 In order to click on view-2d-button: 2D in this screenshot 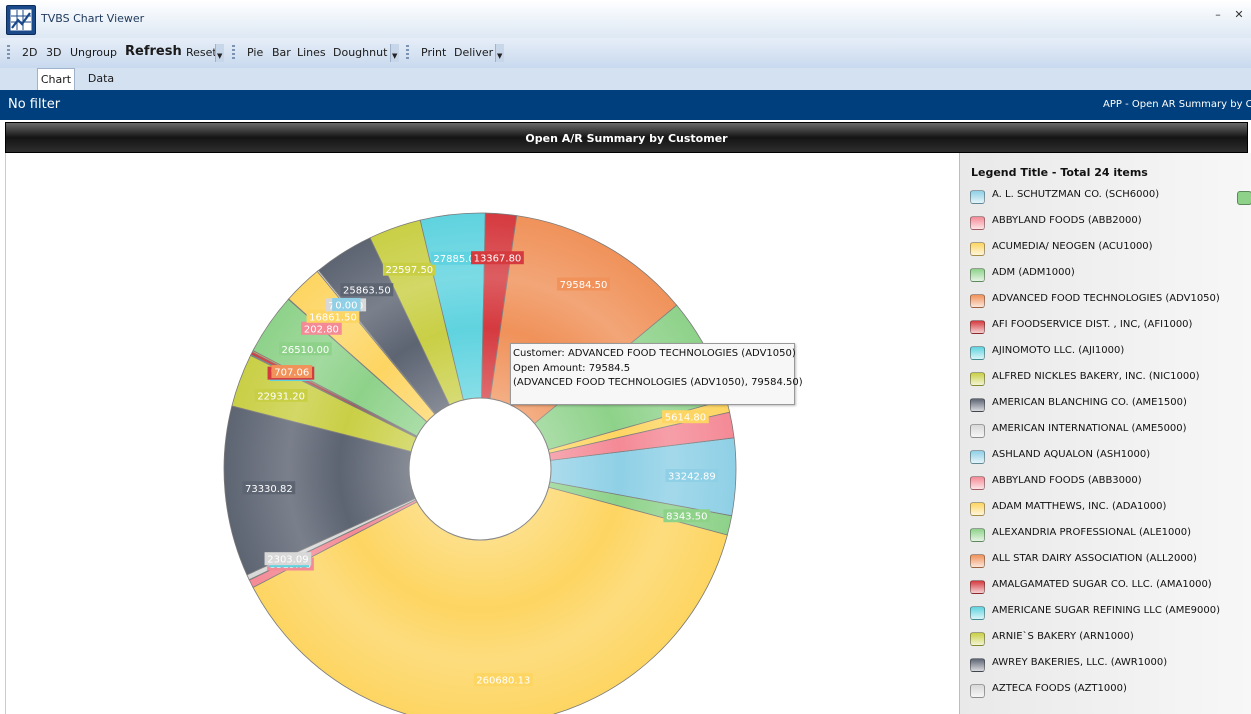, I will do `click(30, 52)`.